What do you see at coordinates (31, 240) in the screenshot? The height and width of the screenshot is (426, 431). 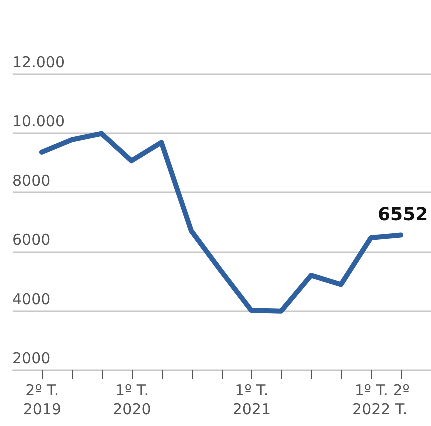 I see `y-tick-label: 6000` at bounding box center [31, 240].